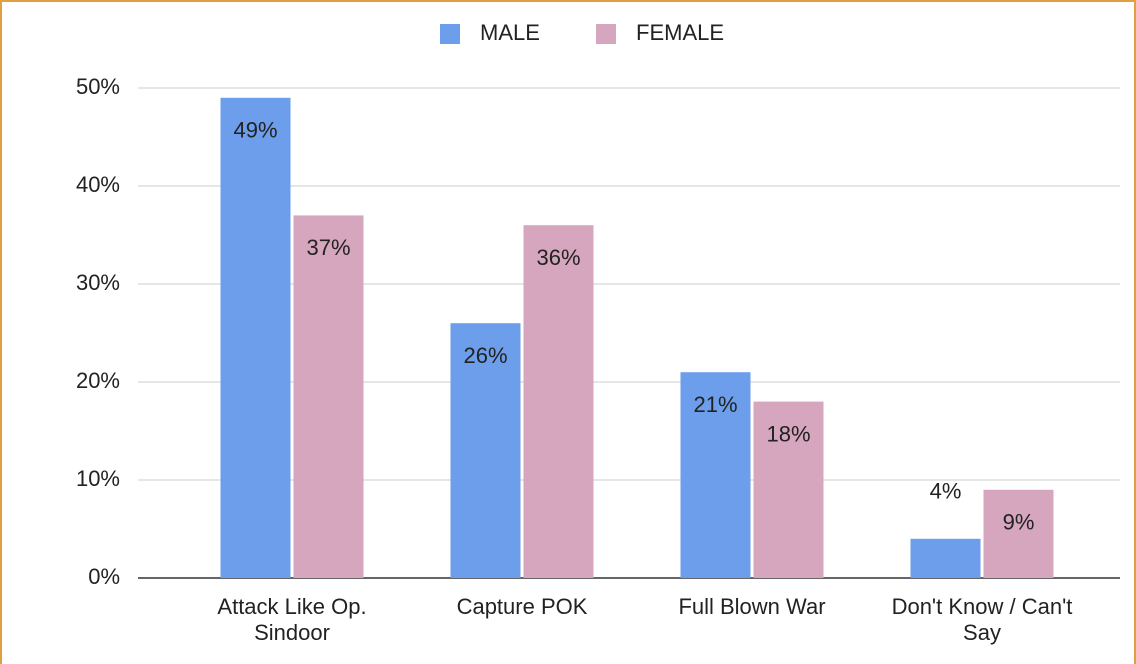  Describe the element at coordinates (98, 380) in the screenshot. I see `y-tick-label: 20%` at that location.